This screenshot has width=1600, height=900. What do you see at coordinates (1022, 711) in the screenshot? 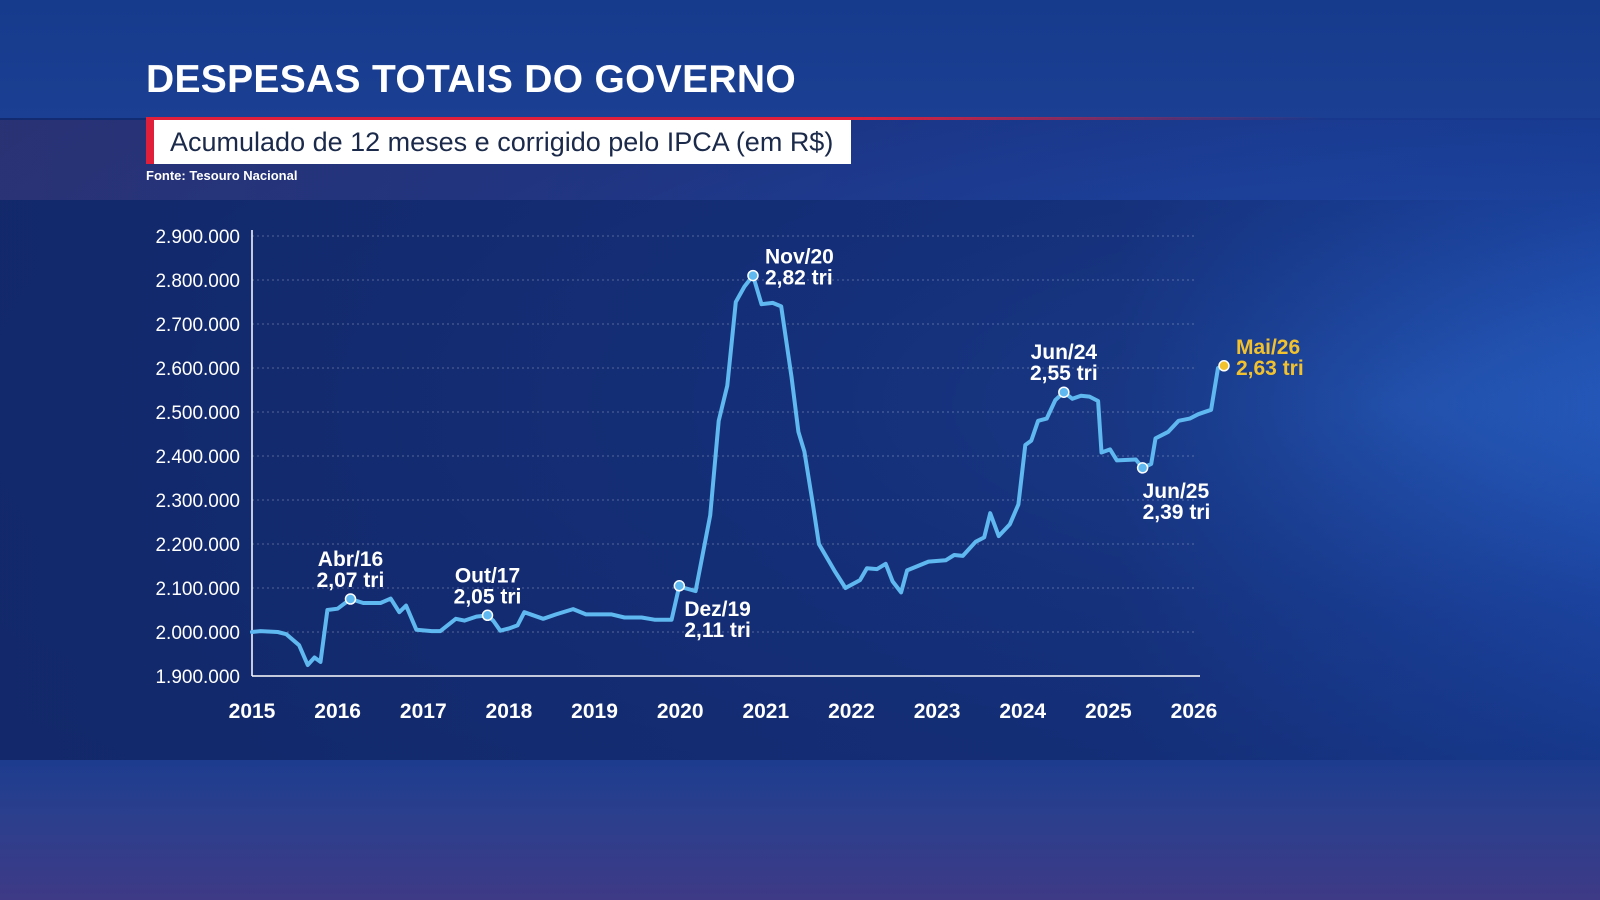
I see `x-tick-label: 2024` at bounding box center [1022, 711].